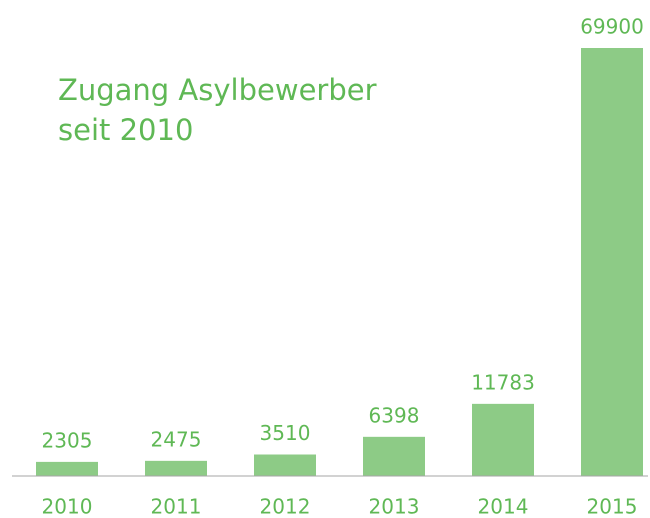 This screenshot has height=518, width=650. I want to click on x-tick-label: 2013, so click(394, 506).